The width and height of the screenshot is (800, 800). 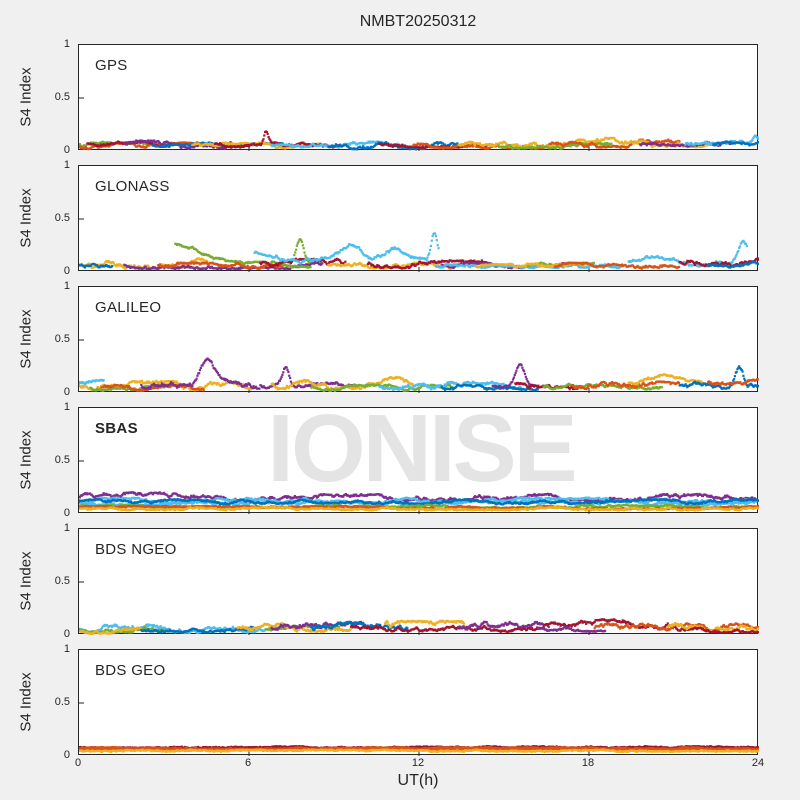 What do you see at coordinates (758, 763) in the screenshot?
I see `x-tick-24: 24` at bounding box center [758, 763].